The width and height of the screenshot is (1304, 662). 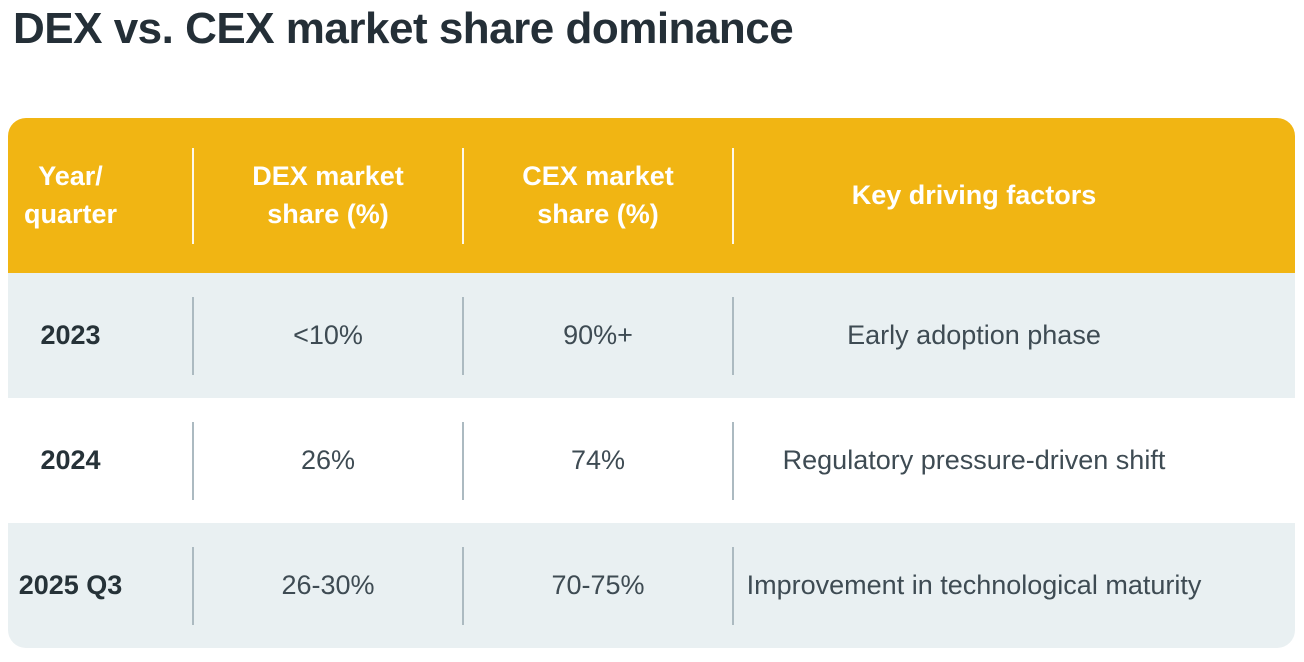 What do you see at coordinates (974, 584) in the screenshot?
I see `cell-value: Improvement in technological maturity` at bounding box center [974, 584].